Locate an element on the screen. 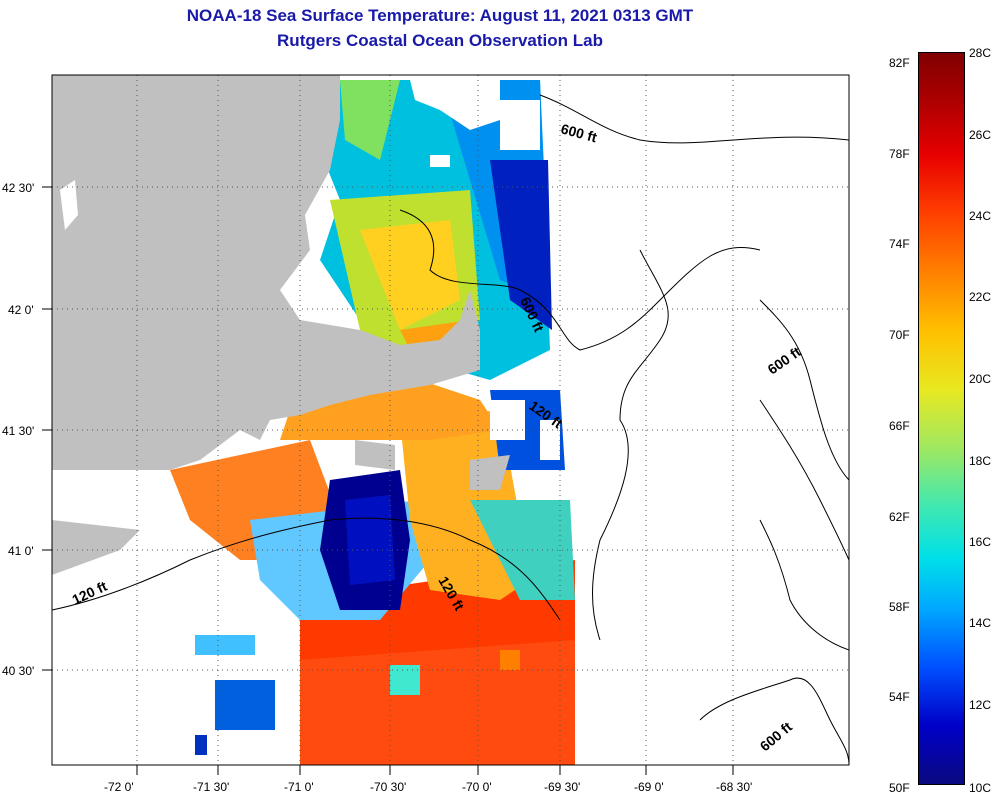  colorbar-c-label: 24C is located at coordinates (980, 216).